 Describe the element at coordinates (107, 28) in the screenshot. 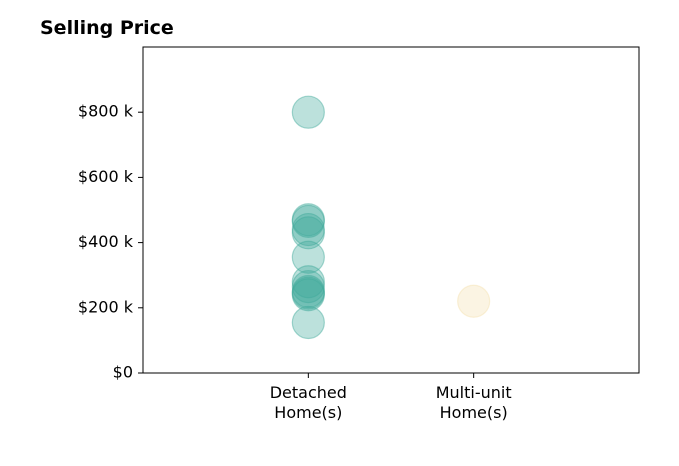

I see `chart-title: Selling Price` at that location.